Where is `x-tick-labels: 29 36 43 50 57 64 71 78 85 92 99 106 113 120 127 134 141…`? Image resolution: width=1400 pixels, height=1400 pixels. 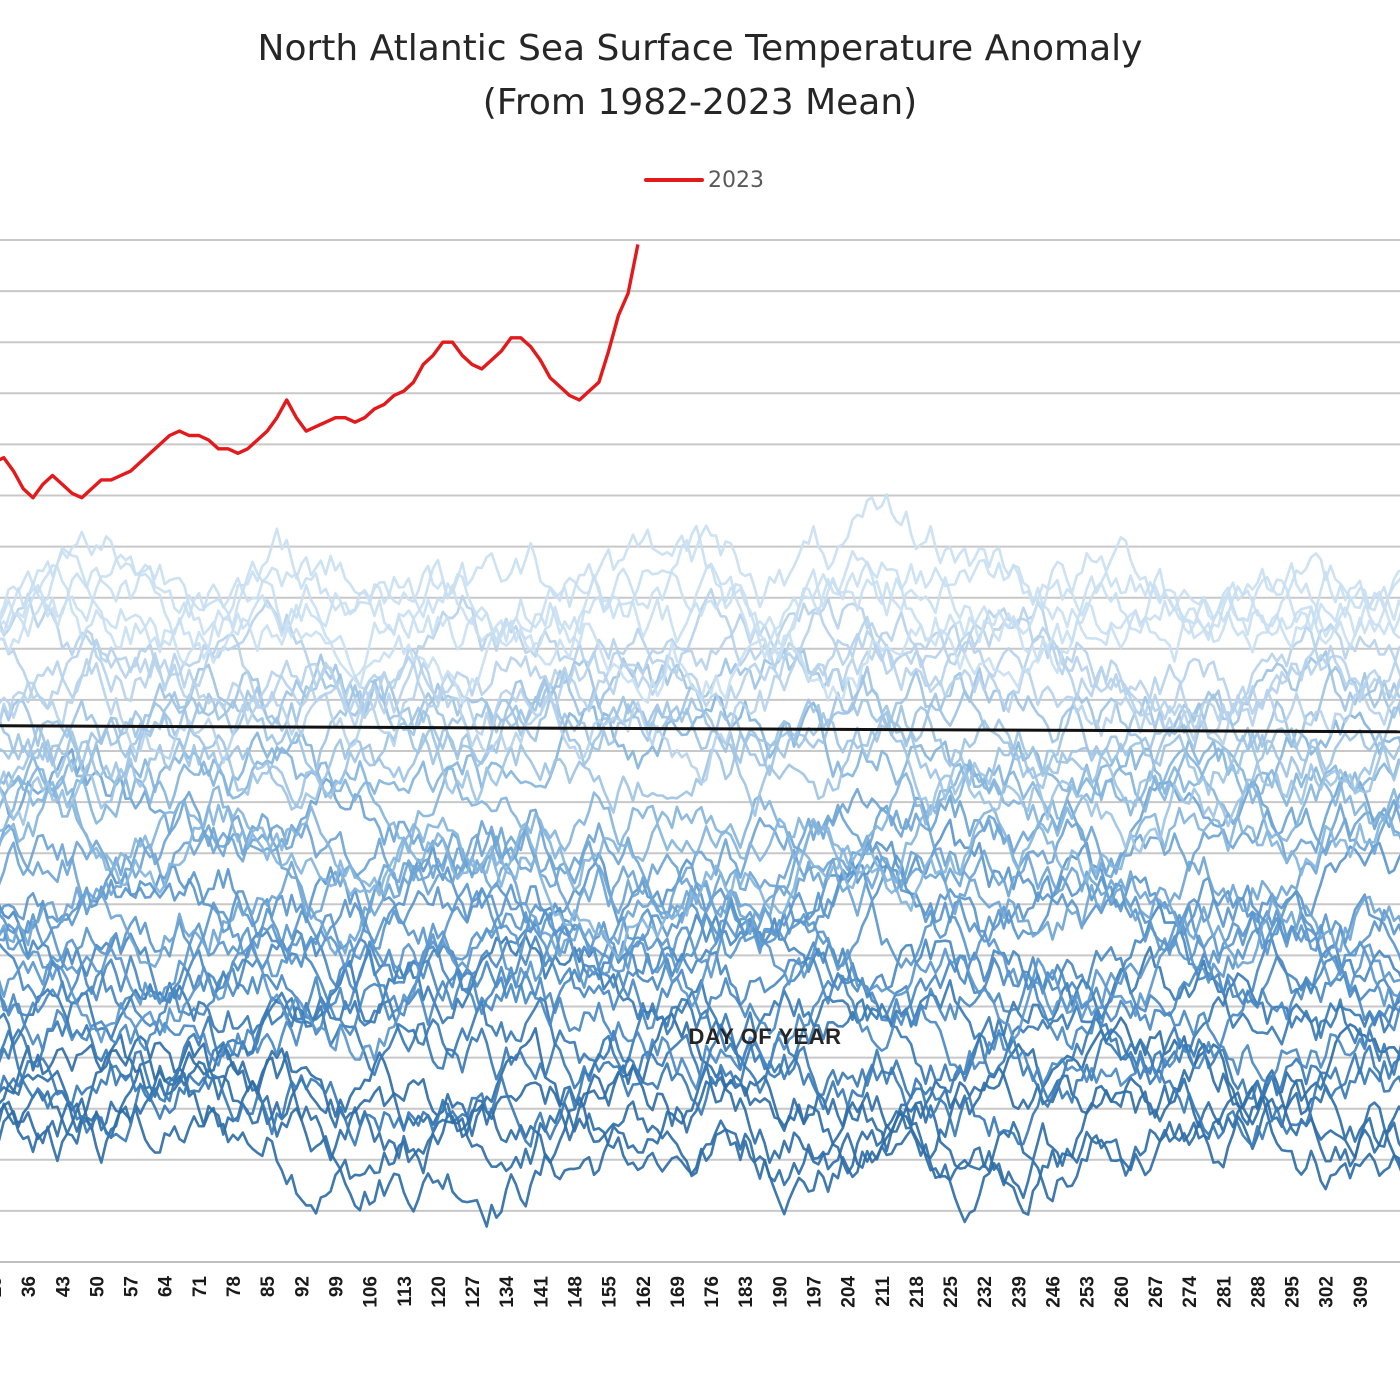 x-tick-labels: 29 36 43 50 57 64 71 78 85 92 99 106 113 120 127 134 141… is located at coordinates (686, 1292).